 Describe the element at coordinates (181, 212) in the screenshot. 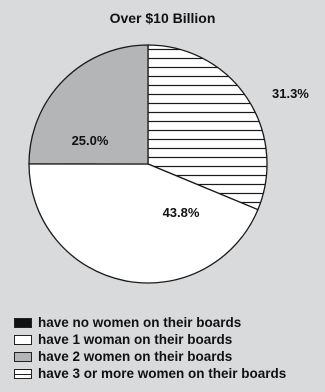

I see `data-label-one-woman: 43.8%` at that location.